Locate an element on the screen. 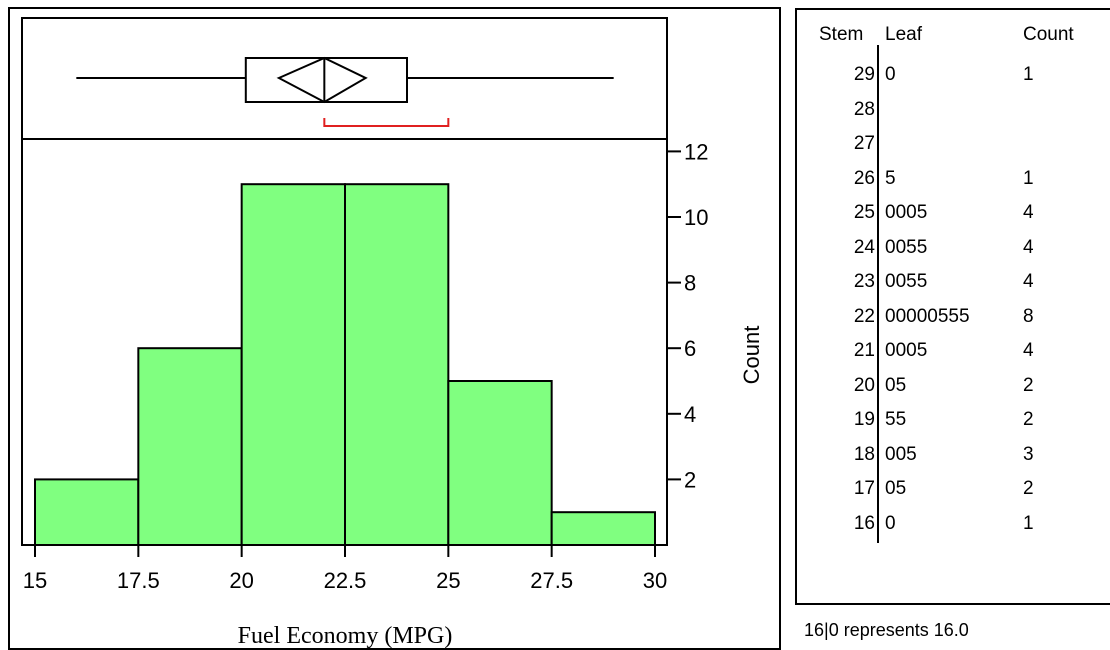 The image size is (1110, 650). stem-value: 21 is located at coordinates (864, 350).